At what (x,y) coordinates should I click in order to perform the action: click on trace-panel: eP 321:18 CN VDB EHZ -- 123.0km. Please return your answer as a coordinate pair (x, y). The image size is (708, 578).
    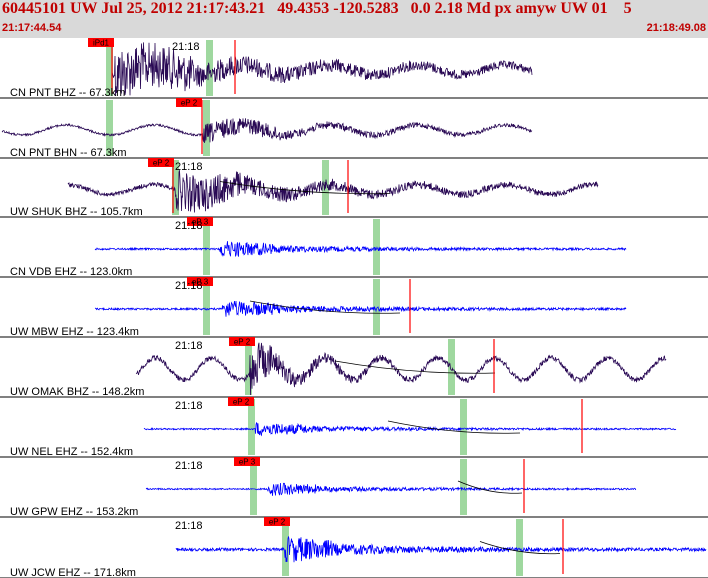
    Looking at the image, I should click on (354, 247).